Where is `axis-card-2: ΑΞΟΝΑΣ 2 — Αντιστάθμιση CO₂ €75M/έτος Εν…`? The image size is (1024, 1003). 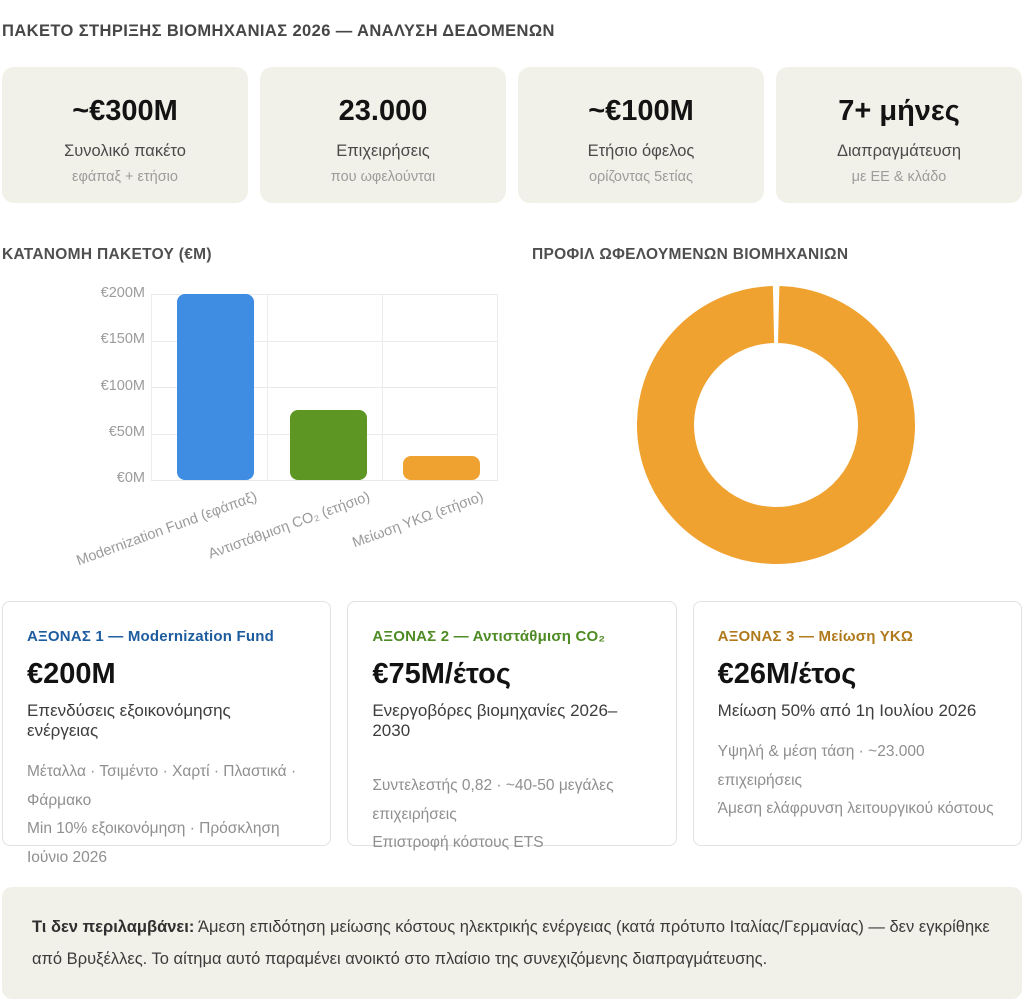 axis-card-2: ΑΞΟΝΑΣ 2 — Αντιστάθμιση CO₂ €75M/έτος Εν… is located at coordinates (512, 726).